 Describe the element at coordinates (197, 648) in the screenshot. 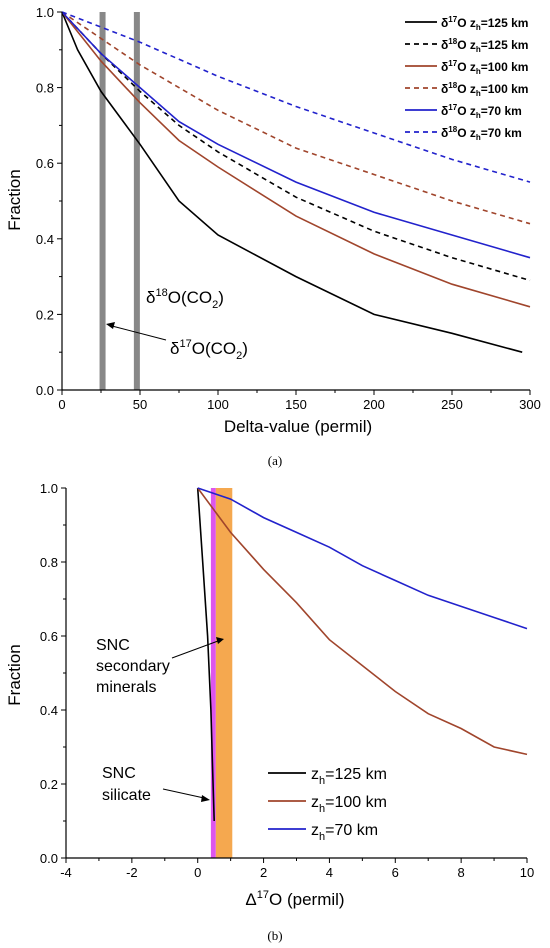

I see `annotation-arrow-secondary` at that location.